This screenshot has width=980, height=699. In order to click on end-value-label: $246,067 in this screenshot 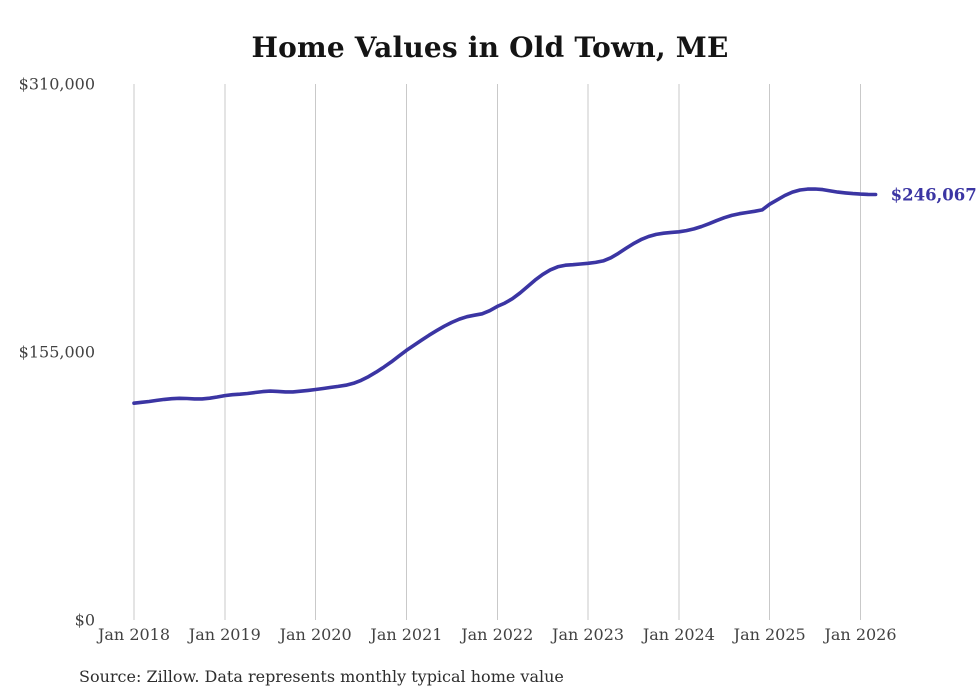, I will do `click(934, 195)`.